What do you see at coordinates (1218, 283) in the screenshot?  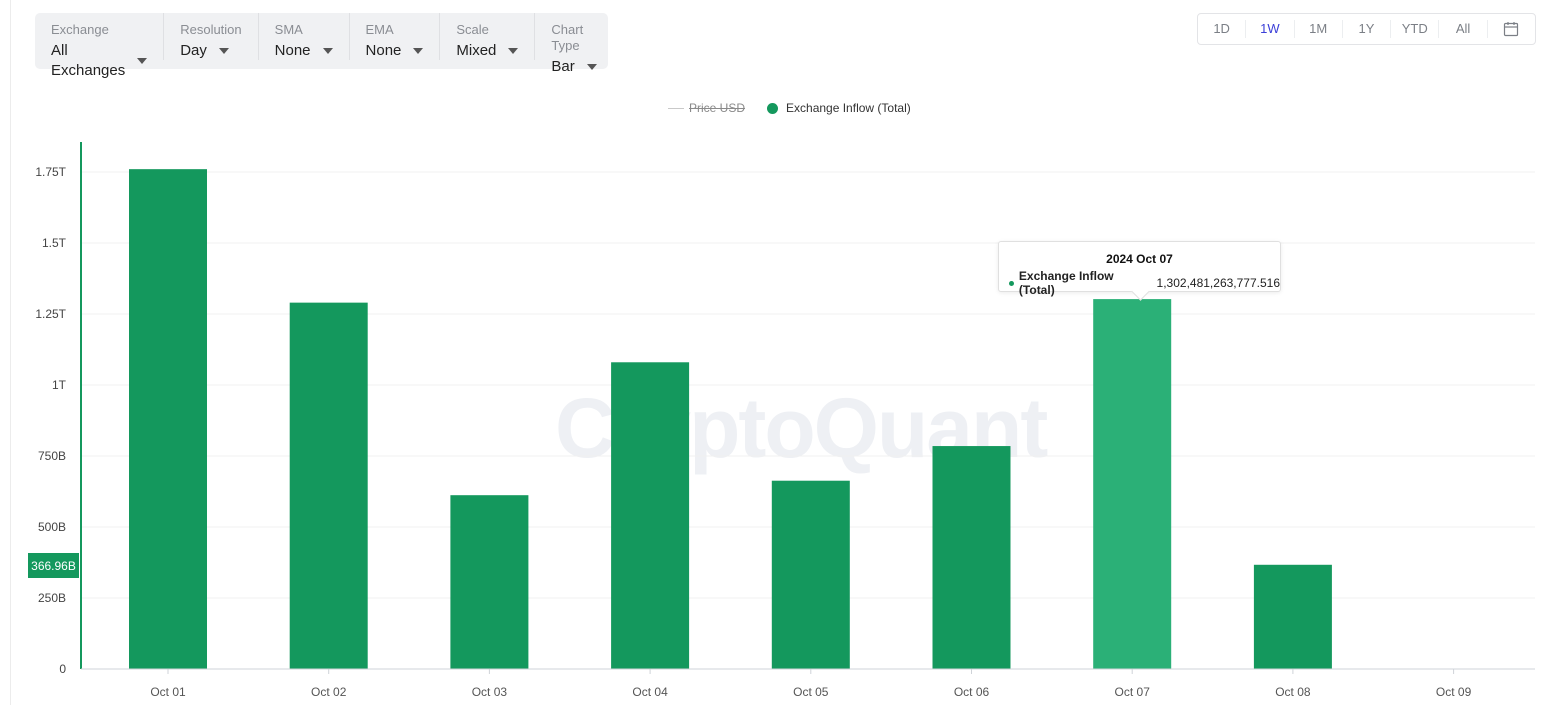 I see `tooltip-value: 1,302,481,263,777.516` at bounding box center [1218, 283].